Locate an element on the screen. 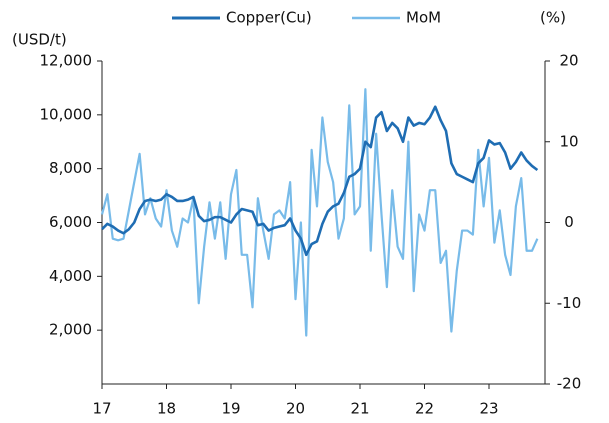 The width and height of the screenshot is (609, 423). y-tick-label: 6,000 is located at coordinates (70, 222).